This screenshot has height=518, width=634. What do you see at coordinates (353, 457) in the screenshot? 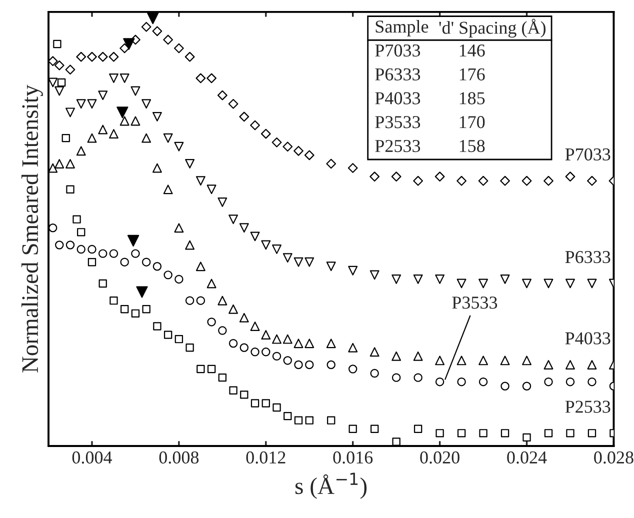
I see `x-tick-label: 0.016` at bounding box center [353, 457].